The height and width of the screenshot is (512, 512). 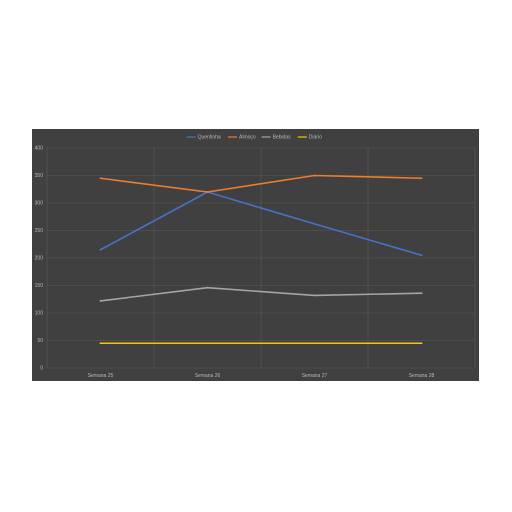 I want to click on y-tick-label: 50, so click(x=40, y=341).